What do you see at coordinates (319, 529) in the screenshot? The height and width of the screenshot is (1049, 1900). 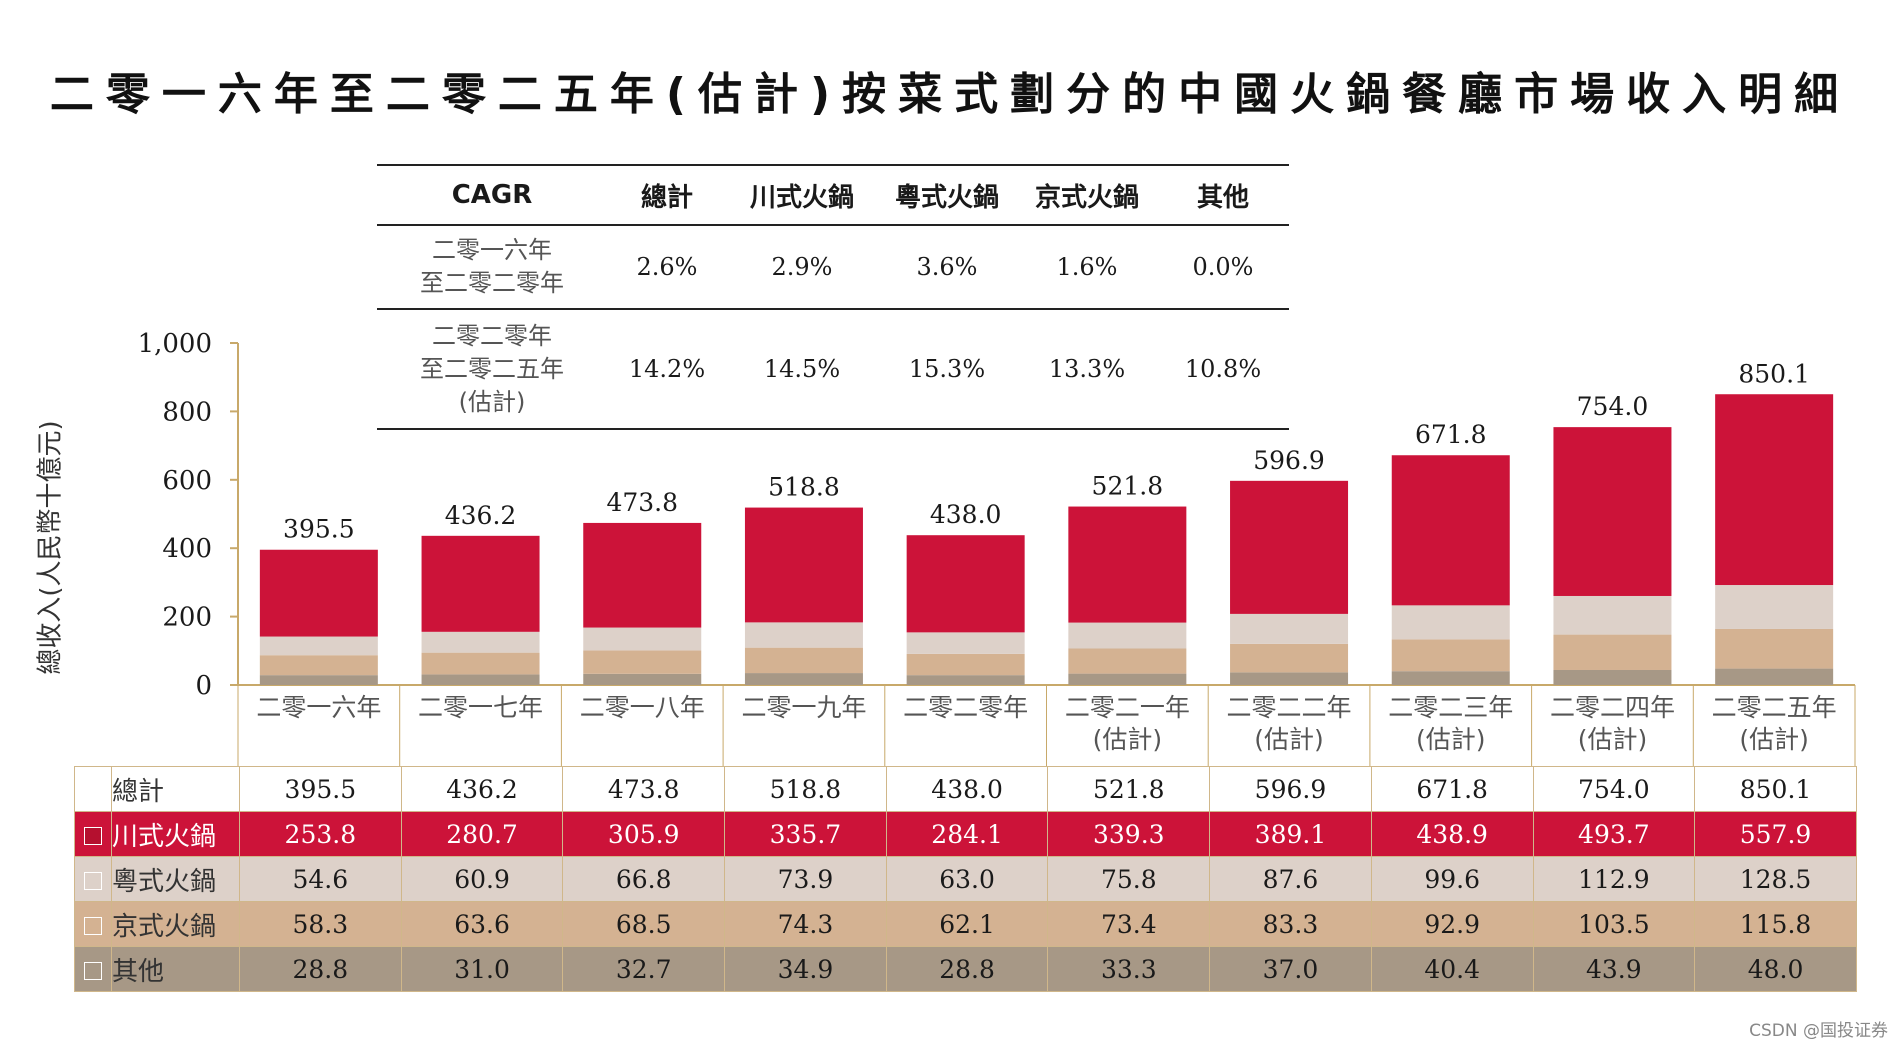 I see `bar-total-label: 395.5` at bounding box center [319, 529].